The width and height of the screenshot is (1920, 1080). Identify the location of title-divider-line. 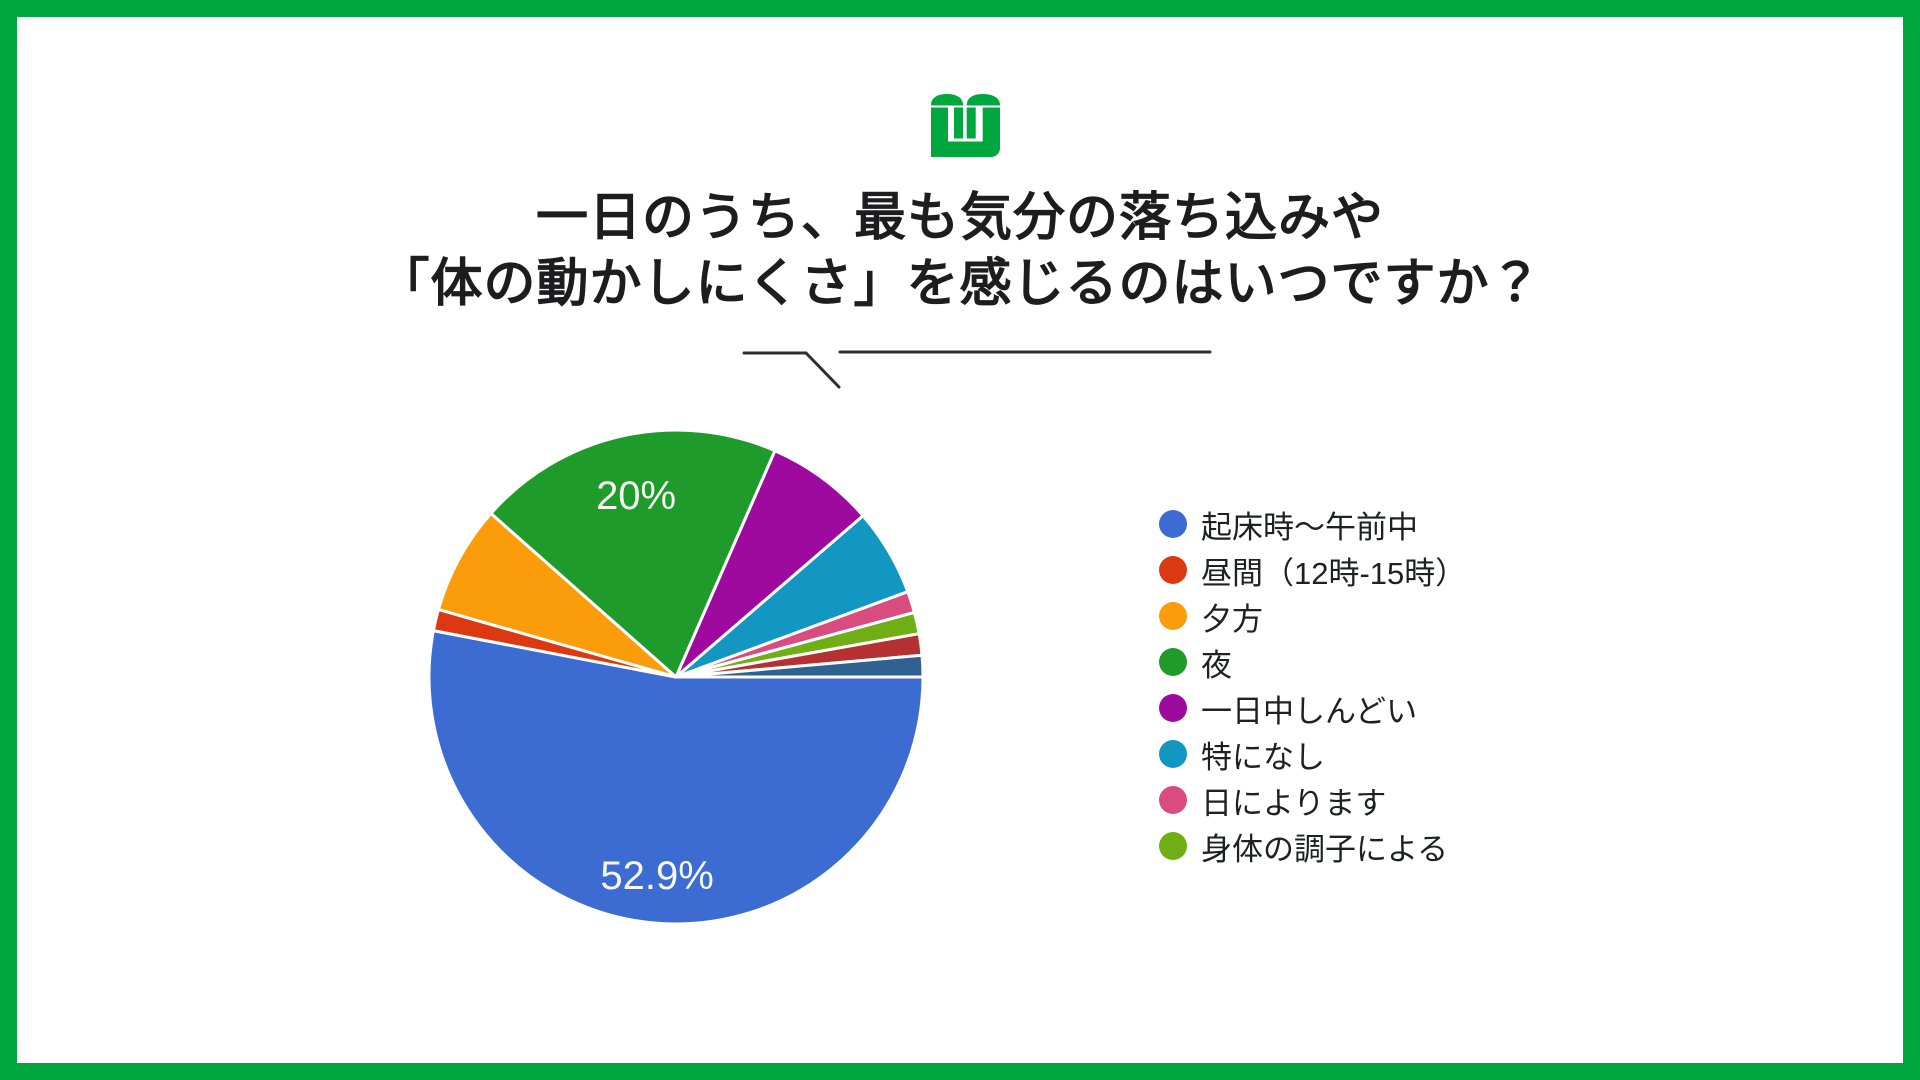
(977, 369).